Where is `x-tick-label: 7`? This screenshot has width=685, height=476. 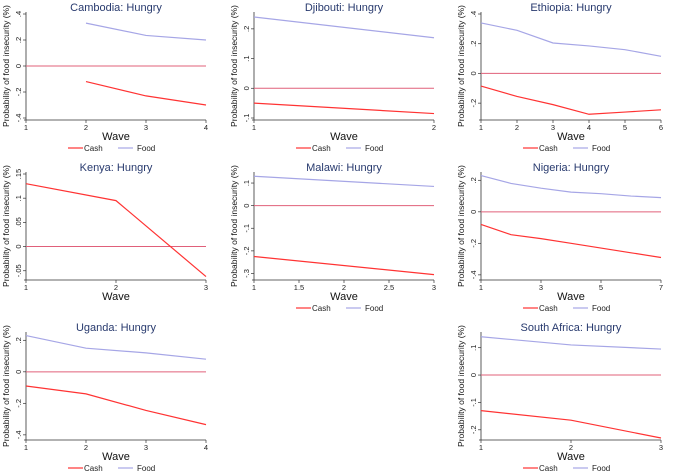 x-tick-label: 7 is located at coordinates (661, 287).